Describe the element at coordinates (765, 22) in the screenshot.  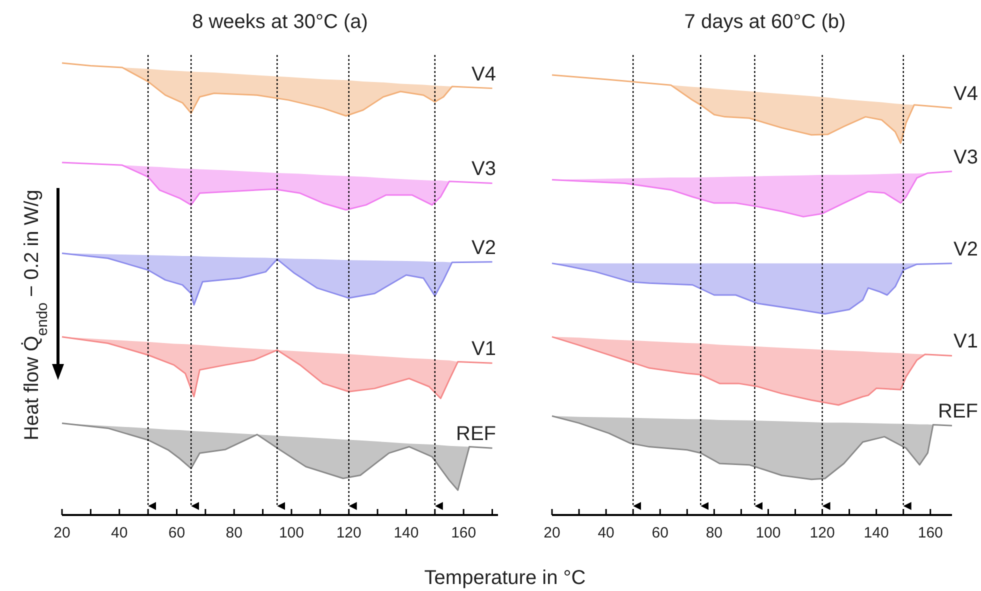
I see `chart-title: 7 days at 60°C (b)` at that location.